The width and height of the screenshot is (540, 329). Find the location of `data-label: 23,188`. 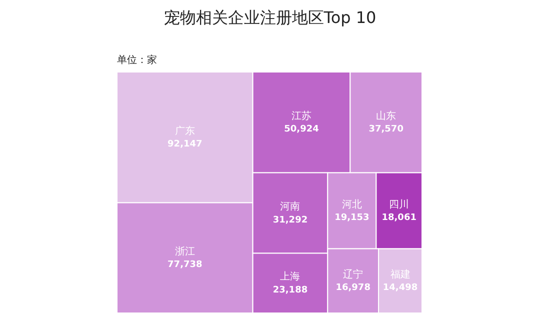

data-label: 23,188 is located at coordinates (290, 291).